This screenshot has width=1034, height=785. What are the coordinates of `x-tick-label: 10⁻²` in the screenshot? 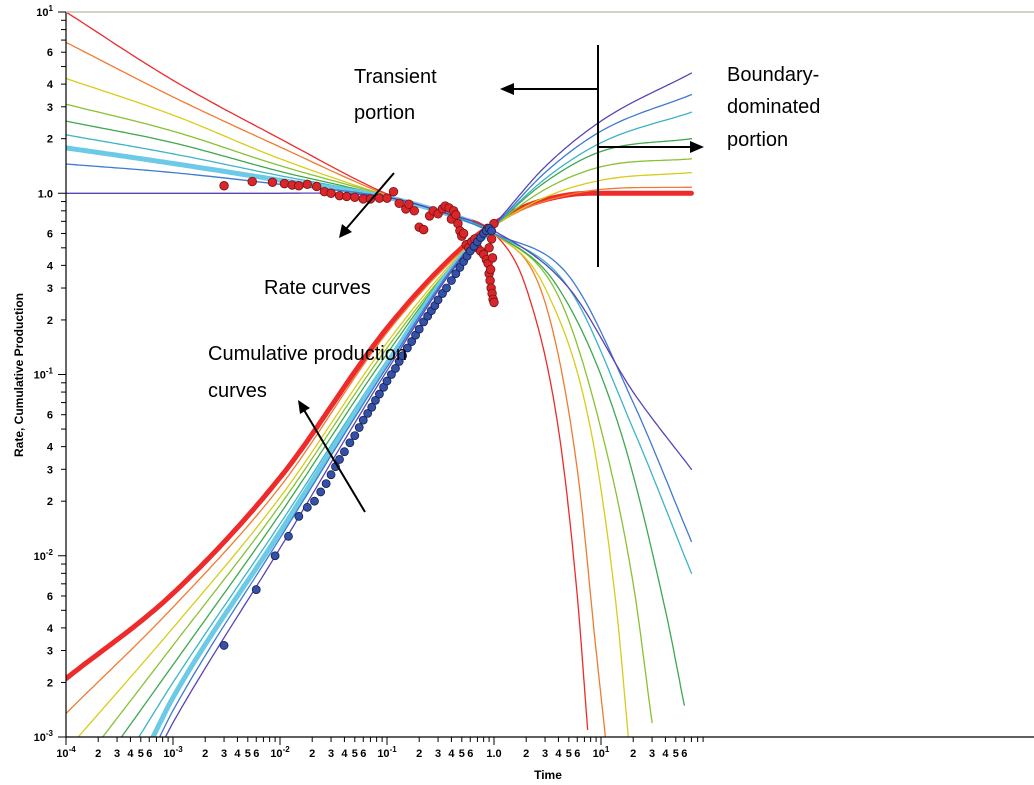 It's located at (280, 752).